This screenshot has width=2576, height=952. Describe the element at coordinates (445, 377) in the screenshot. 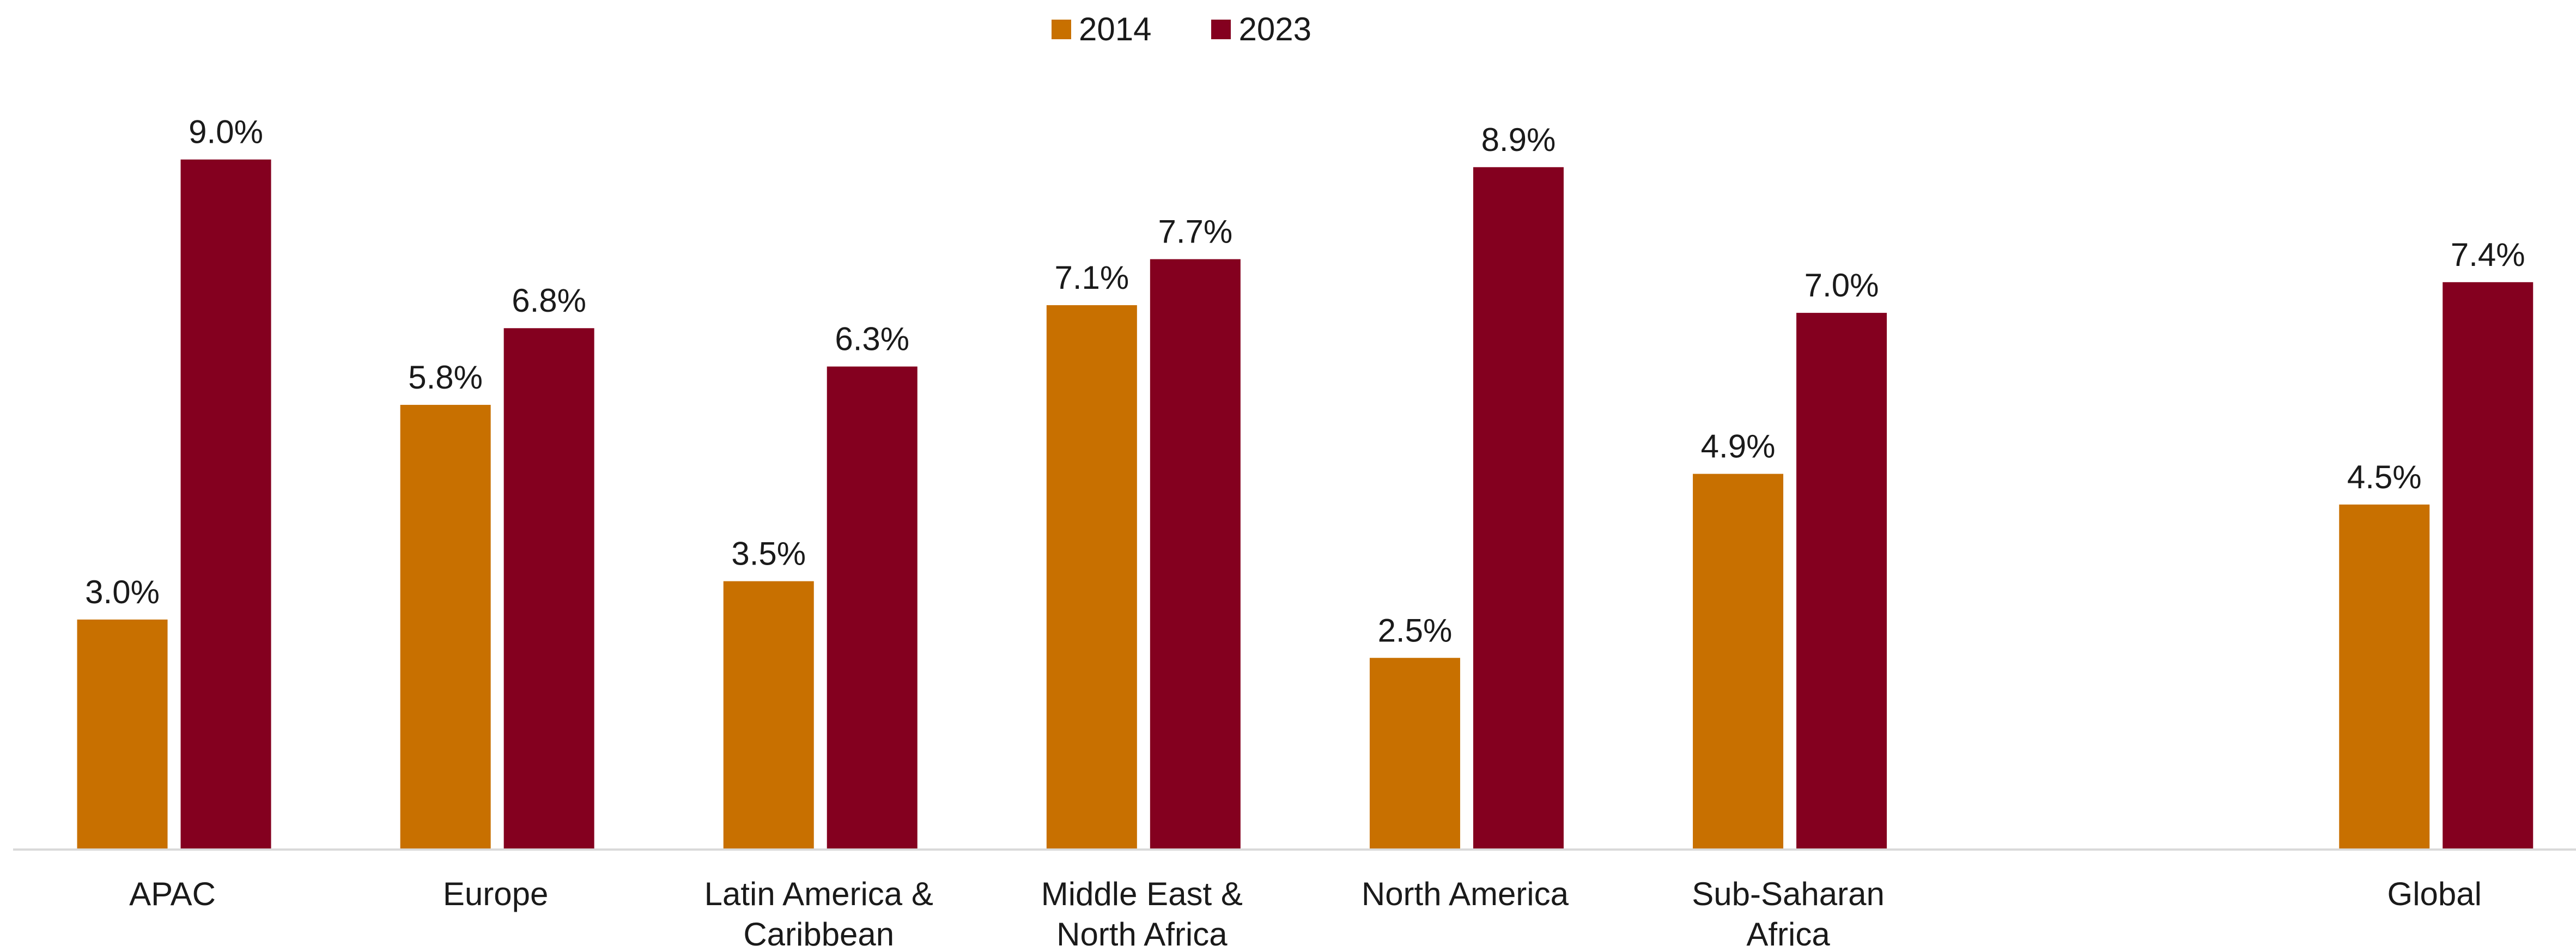

I see `value-label: 5.8%` at that location.